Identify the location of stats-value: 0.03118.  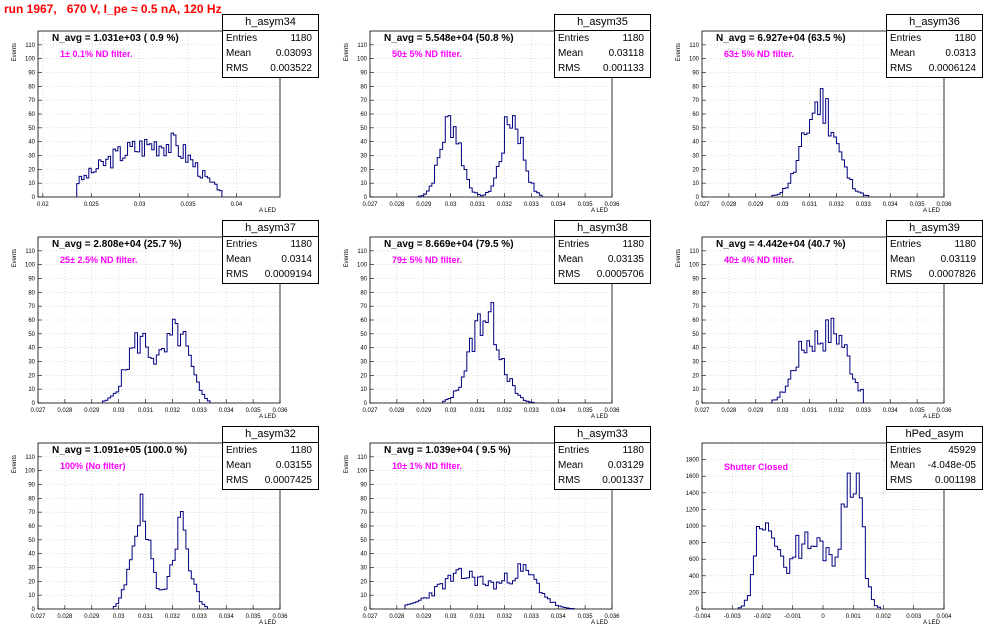
(626, 53).